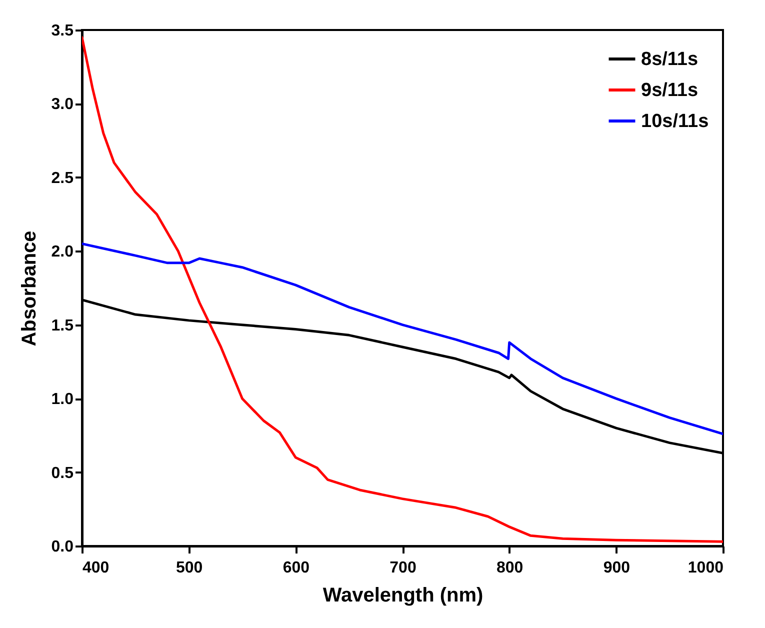 Image resolution: width=765 pixels, height=628 pixels. What do you see at coordinates (29, 288) in the screenshot?
I see `y-axis-title: Absorbance` at bounding box center [29, 288].